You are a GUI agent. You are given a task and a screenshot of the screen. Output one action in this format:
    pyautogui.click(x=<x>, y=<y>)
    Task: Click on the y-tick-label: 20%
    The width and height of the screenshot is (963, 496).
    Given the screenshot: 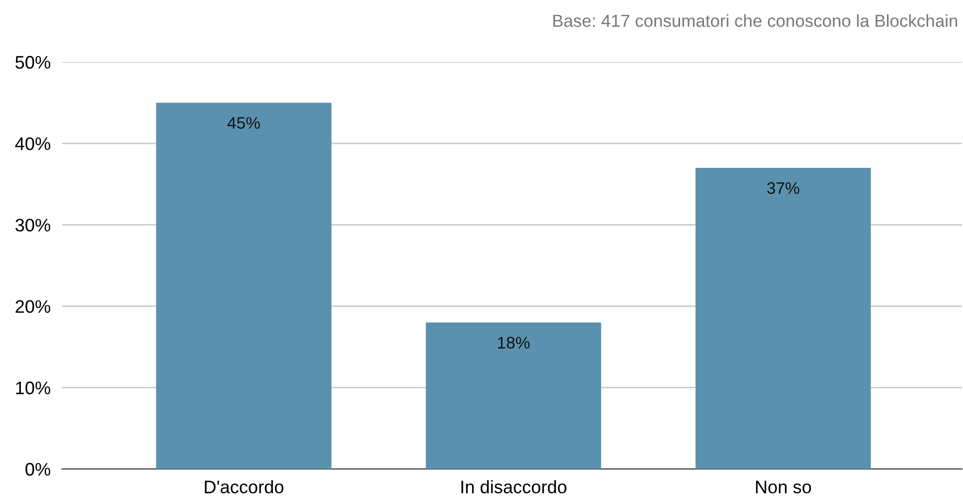 What is the action you would take?
    pyautogui.click(x=33, y=306)
    